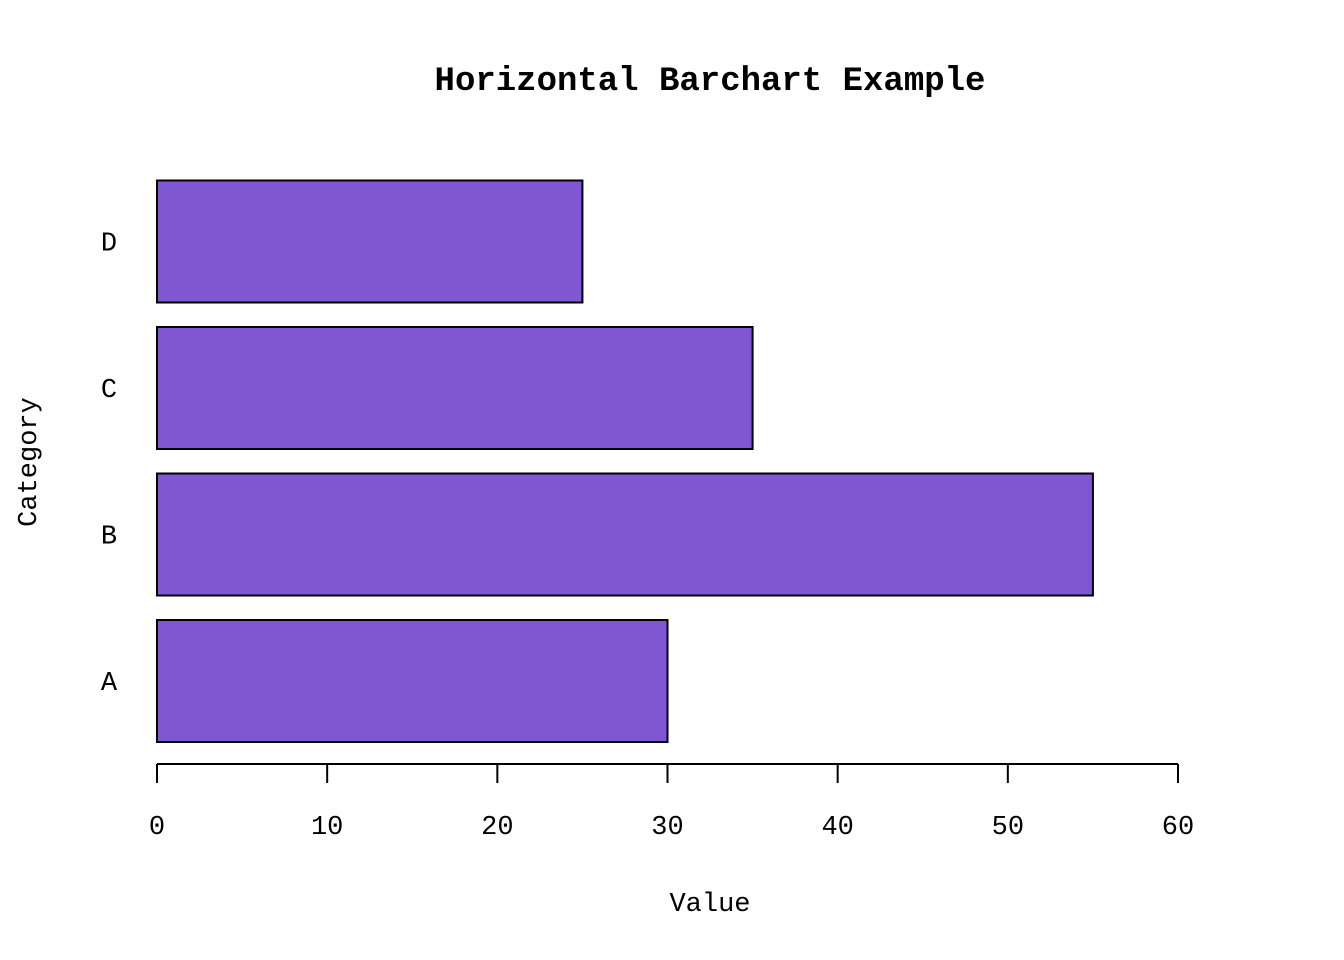 This screenshot has width=1344, height=960. Describe the element at coordinates (1008, 828) in the screenshot. I see `x-tick-label-50: 50` at that location.